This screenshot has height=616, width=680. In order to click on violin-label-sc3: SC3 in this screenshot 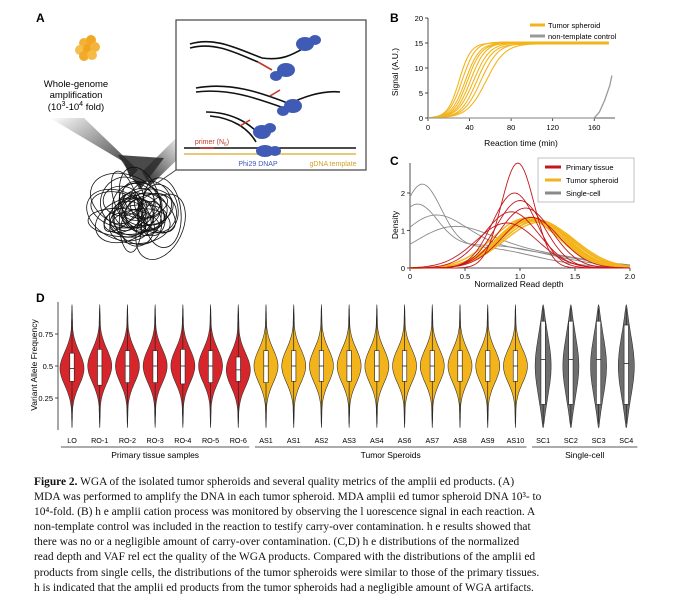, I will do `click(599, 440)`.